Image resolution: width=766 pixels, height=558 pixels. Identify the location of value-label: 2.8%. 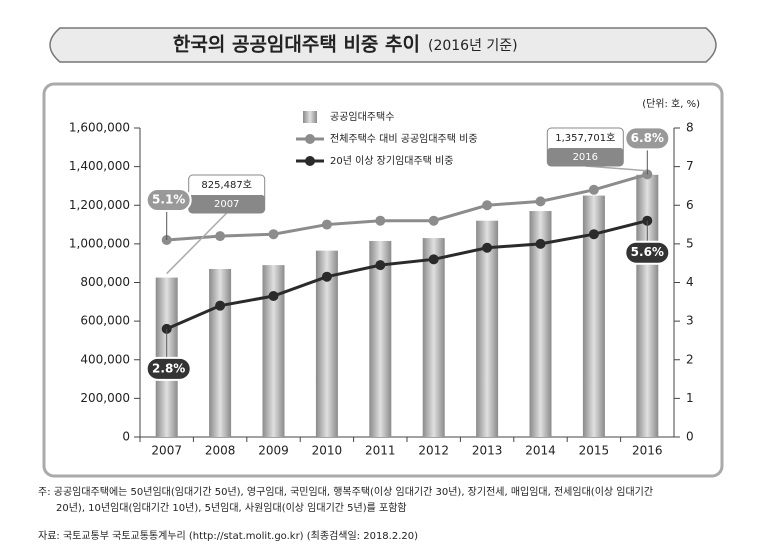
(168, 368).